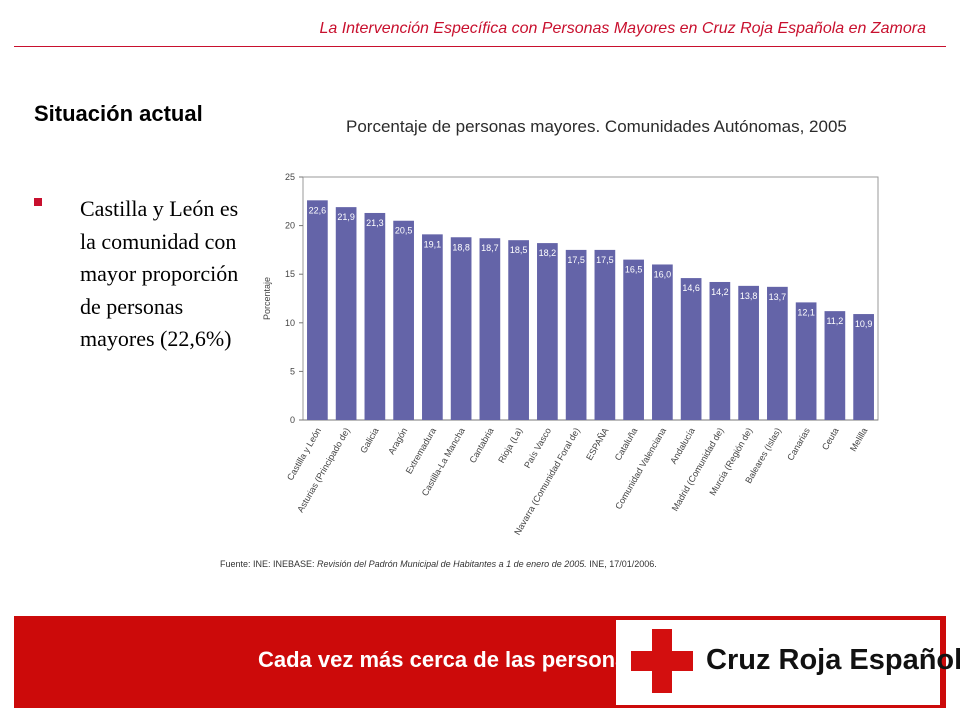  I want to click on header-rule, so click(480, 46).